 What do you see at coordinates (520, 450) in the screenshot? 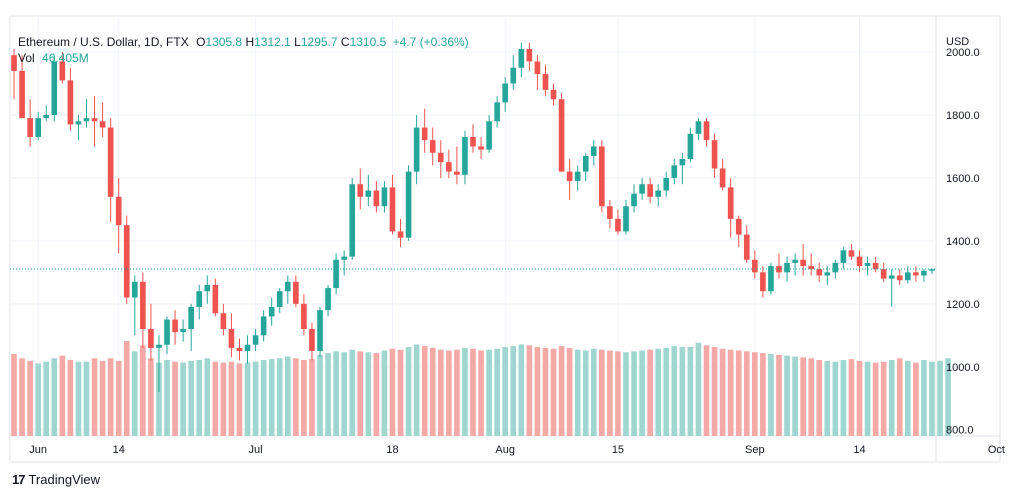
I see `time-axis: Jun14Jul18Aug15Sep14Oct17` at bounding box center [520, 450].